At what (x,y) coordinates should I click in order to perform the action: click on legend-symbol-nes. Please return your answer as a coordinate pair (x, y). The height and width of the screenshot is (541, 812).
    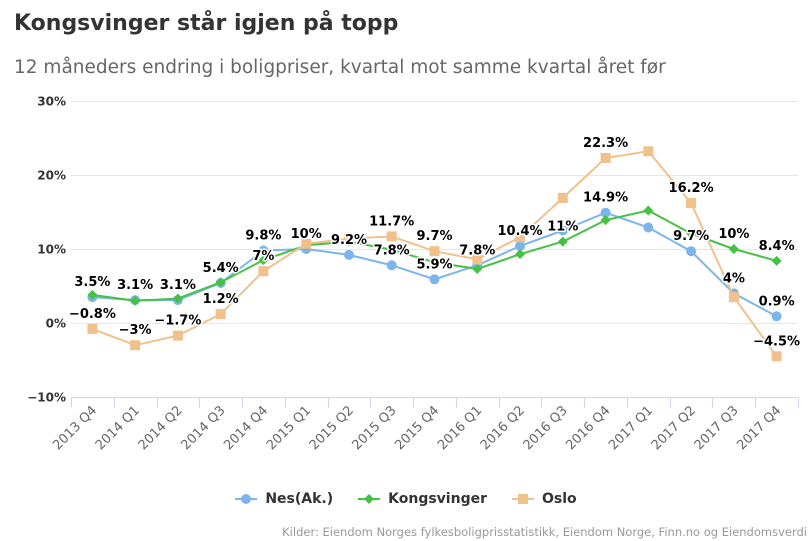
    Looking at the image, I should click on (246, 499).